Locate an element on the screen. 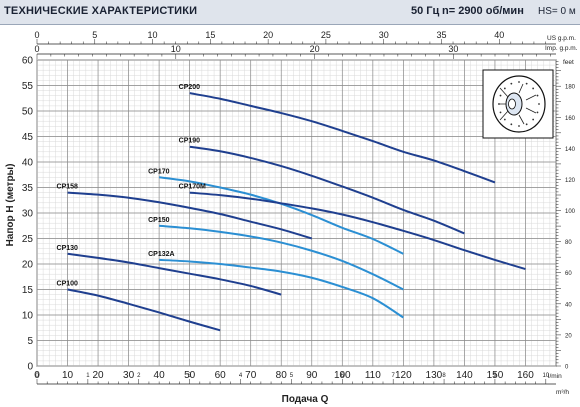  feet-tick-label: 100 is located at coordinates (570, 212).